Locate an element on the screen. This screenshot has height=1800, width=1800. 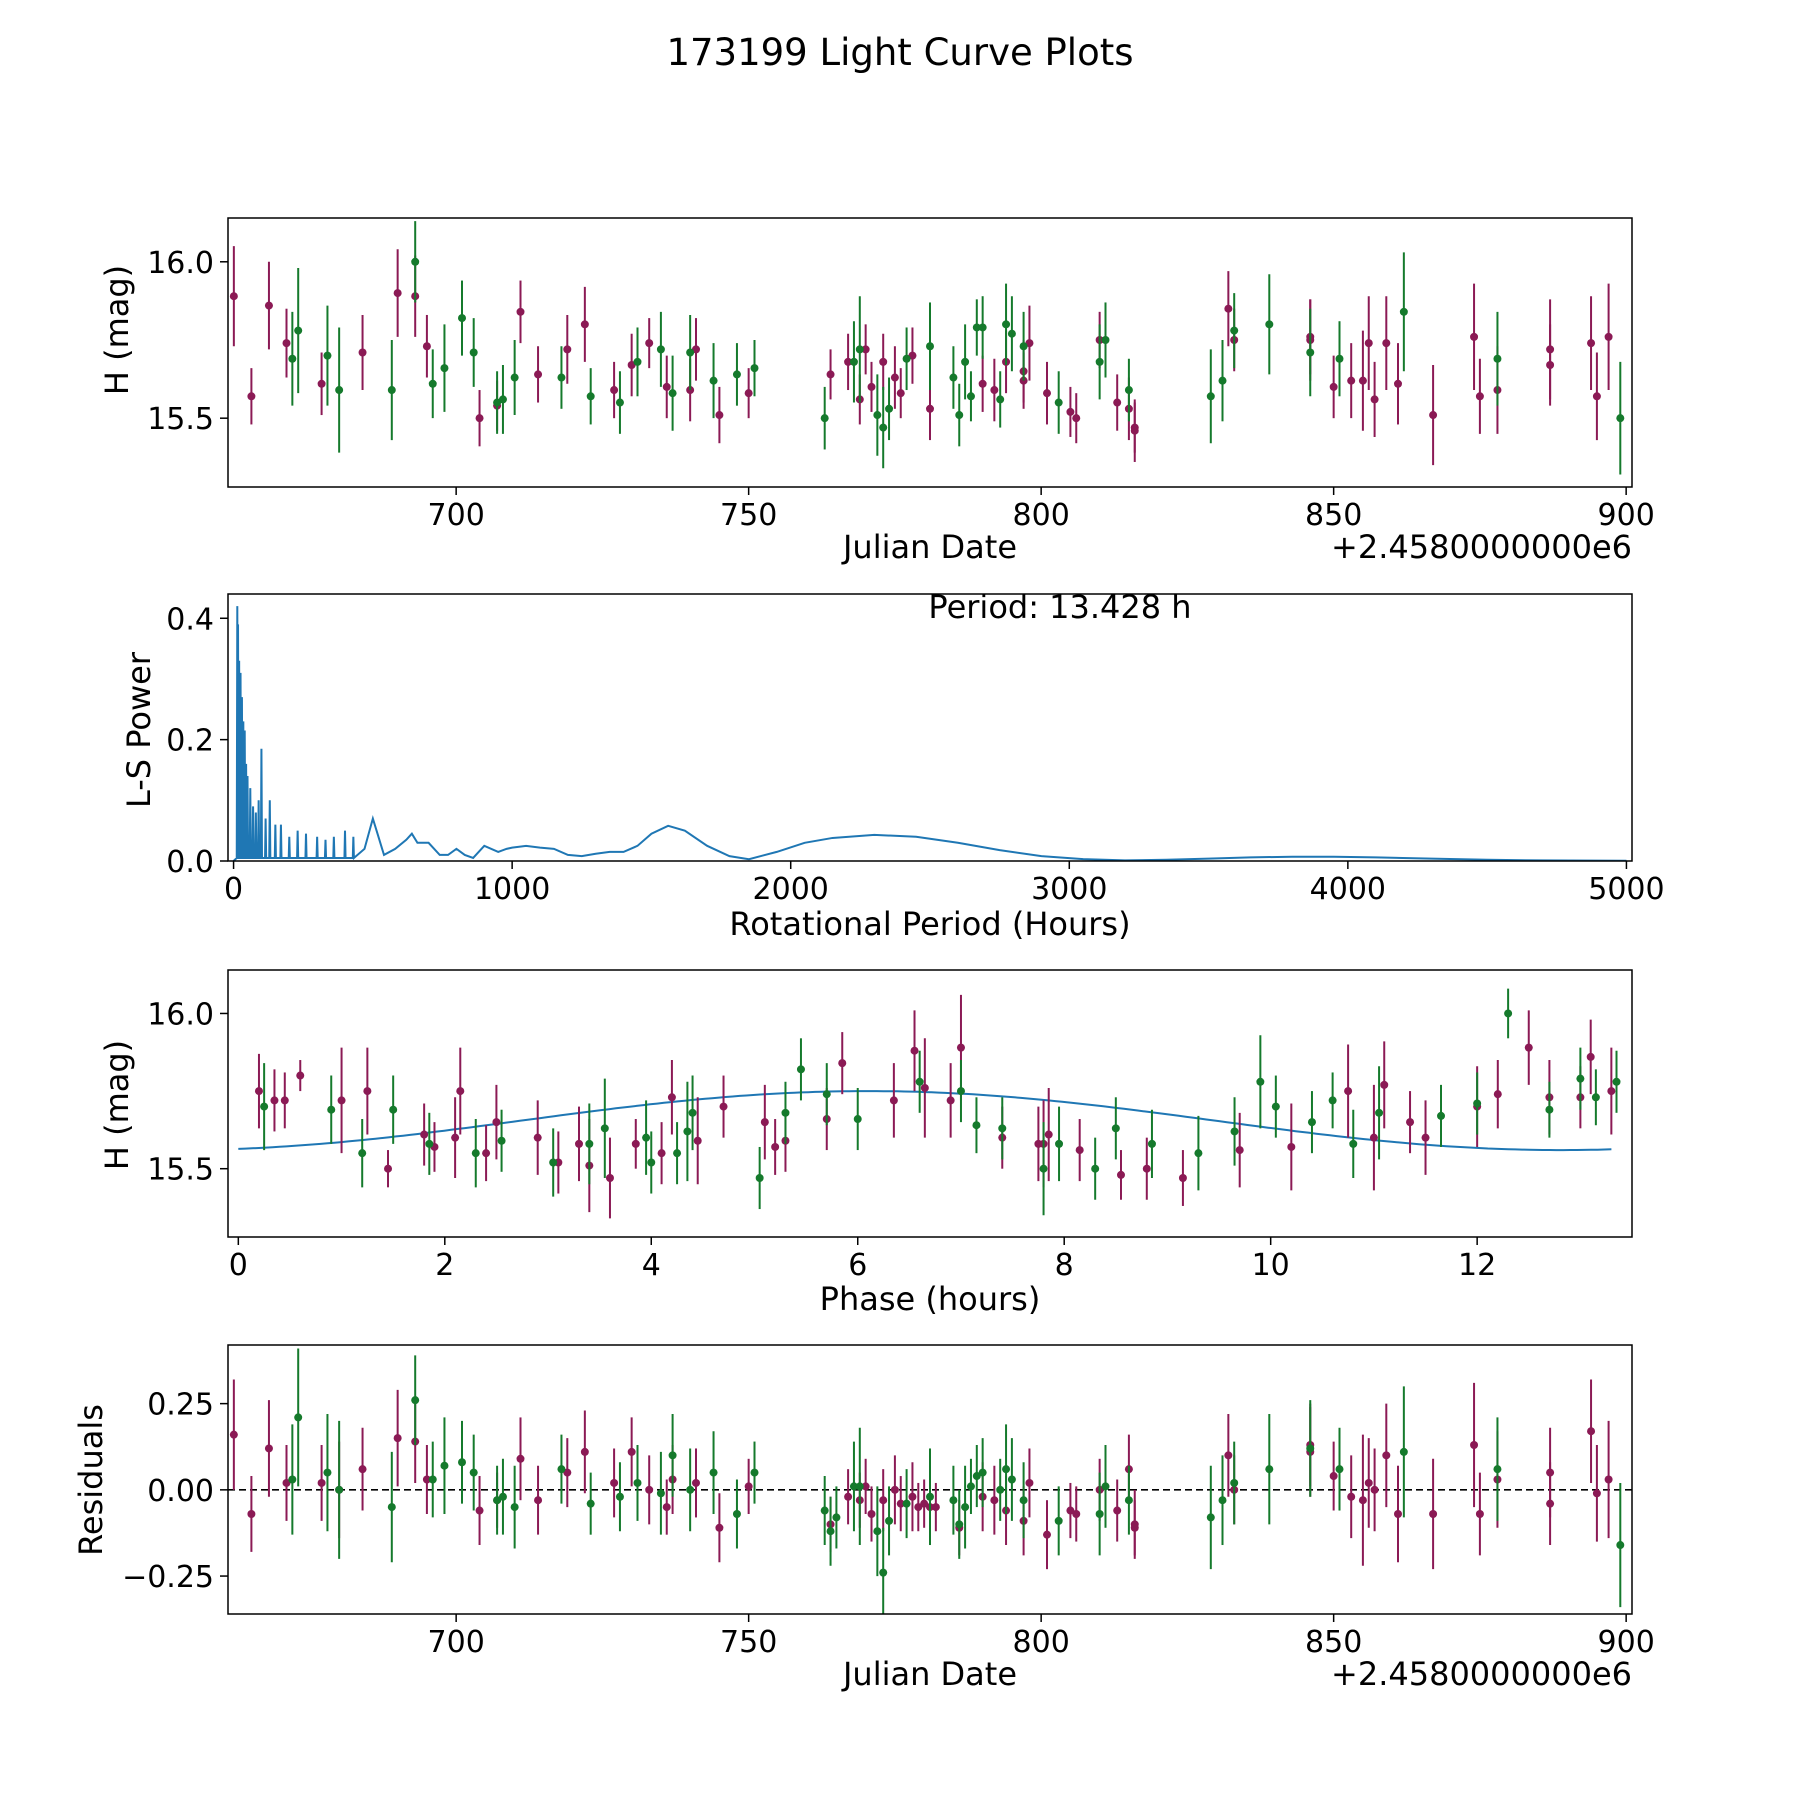
residuals-xtick-label-0: 700 is located at coordinates (456, 1642).